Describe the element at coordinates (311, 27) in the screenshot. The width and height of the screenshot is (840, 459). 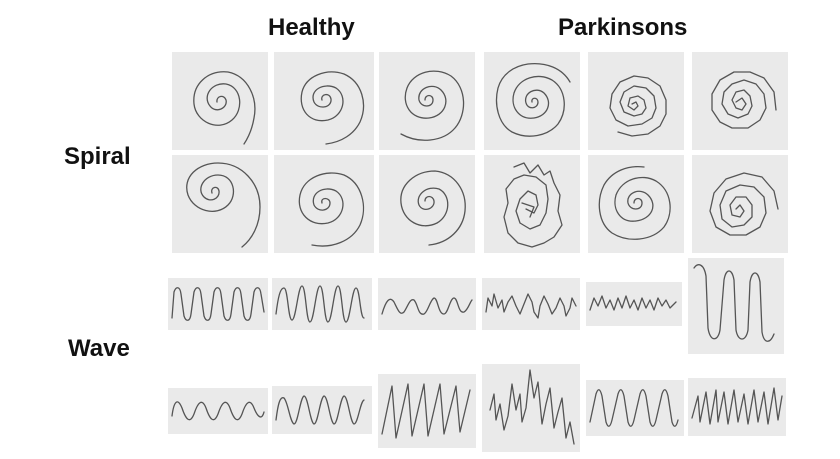
I see `healthy-column-header: Healthy` at that location.